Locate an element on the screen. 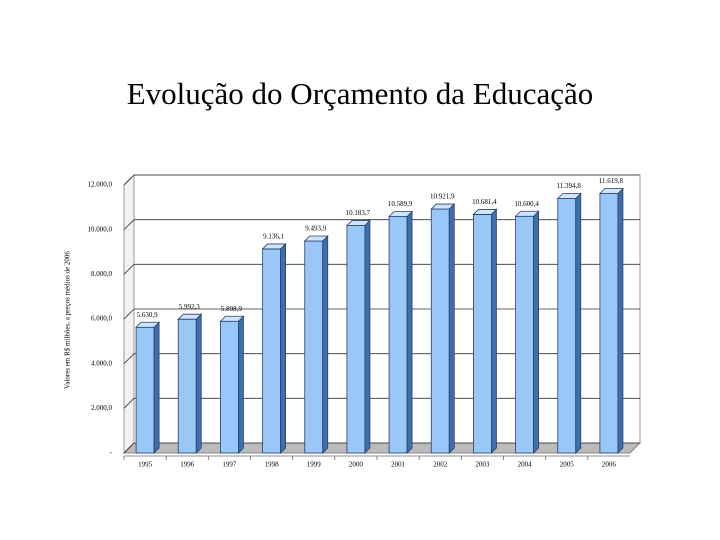 This screenshot has width=720, height=540. x-tick-label: 1998 is located at coordinates (272, 465).